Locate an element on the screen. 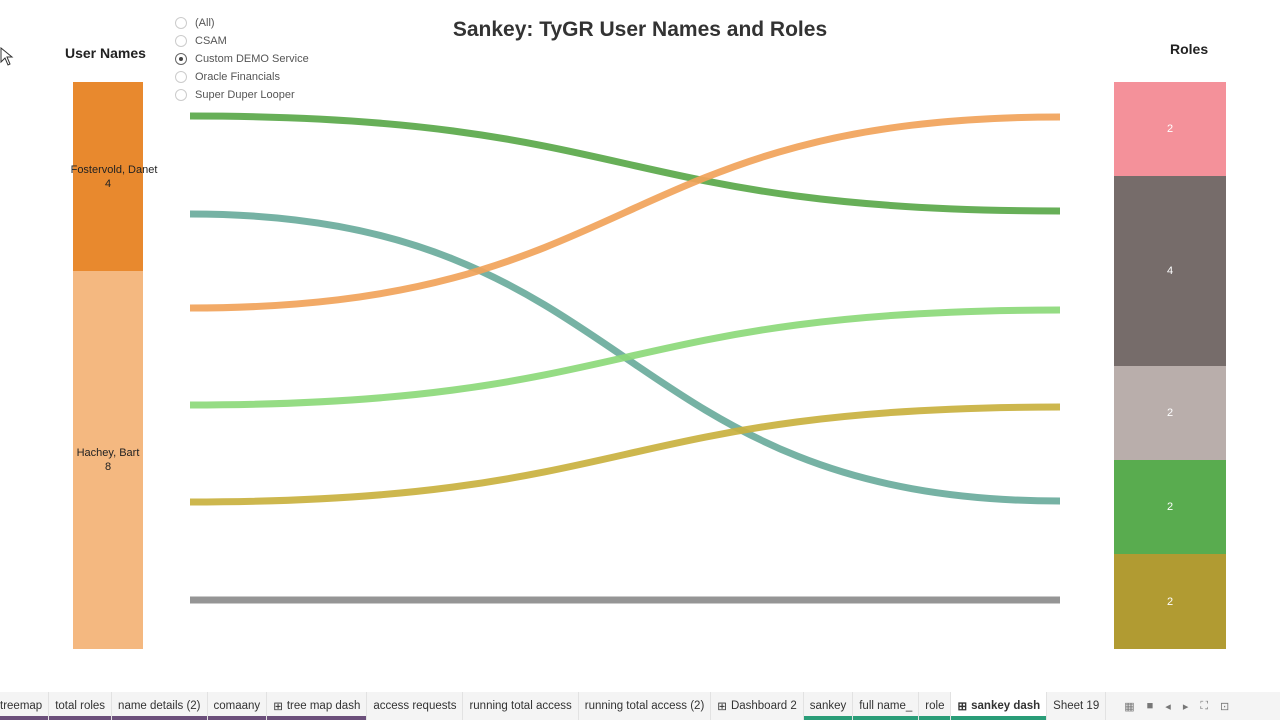  sheet-tab: treemap is located at coordinates (25, 706).